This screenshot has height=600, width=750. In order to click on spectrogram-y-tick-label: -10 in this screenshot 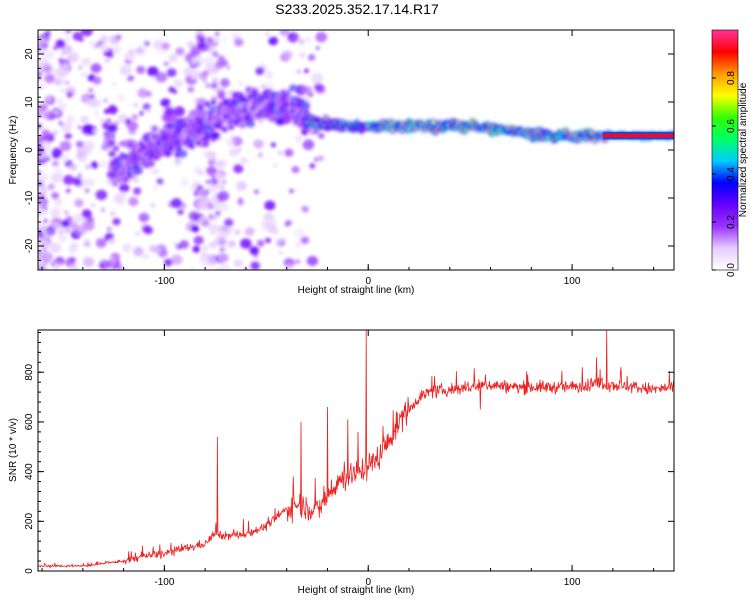, I will do `click(29, 197)`.